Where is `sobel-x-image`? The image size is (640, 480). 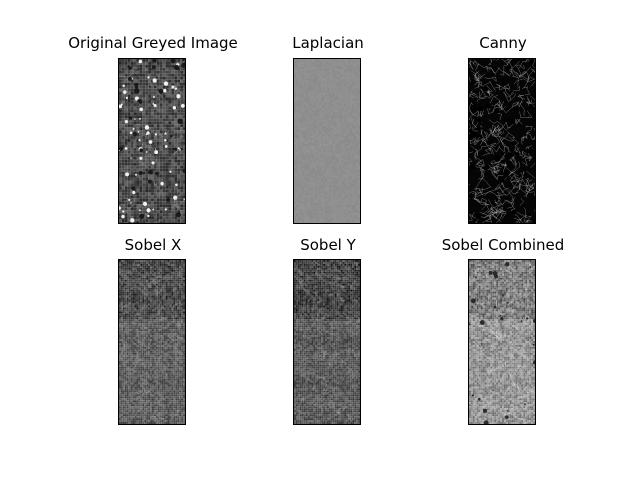
sobel-x-image is located at coordinates (152, 342).